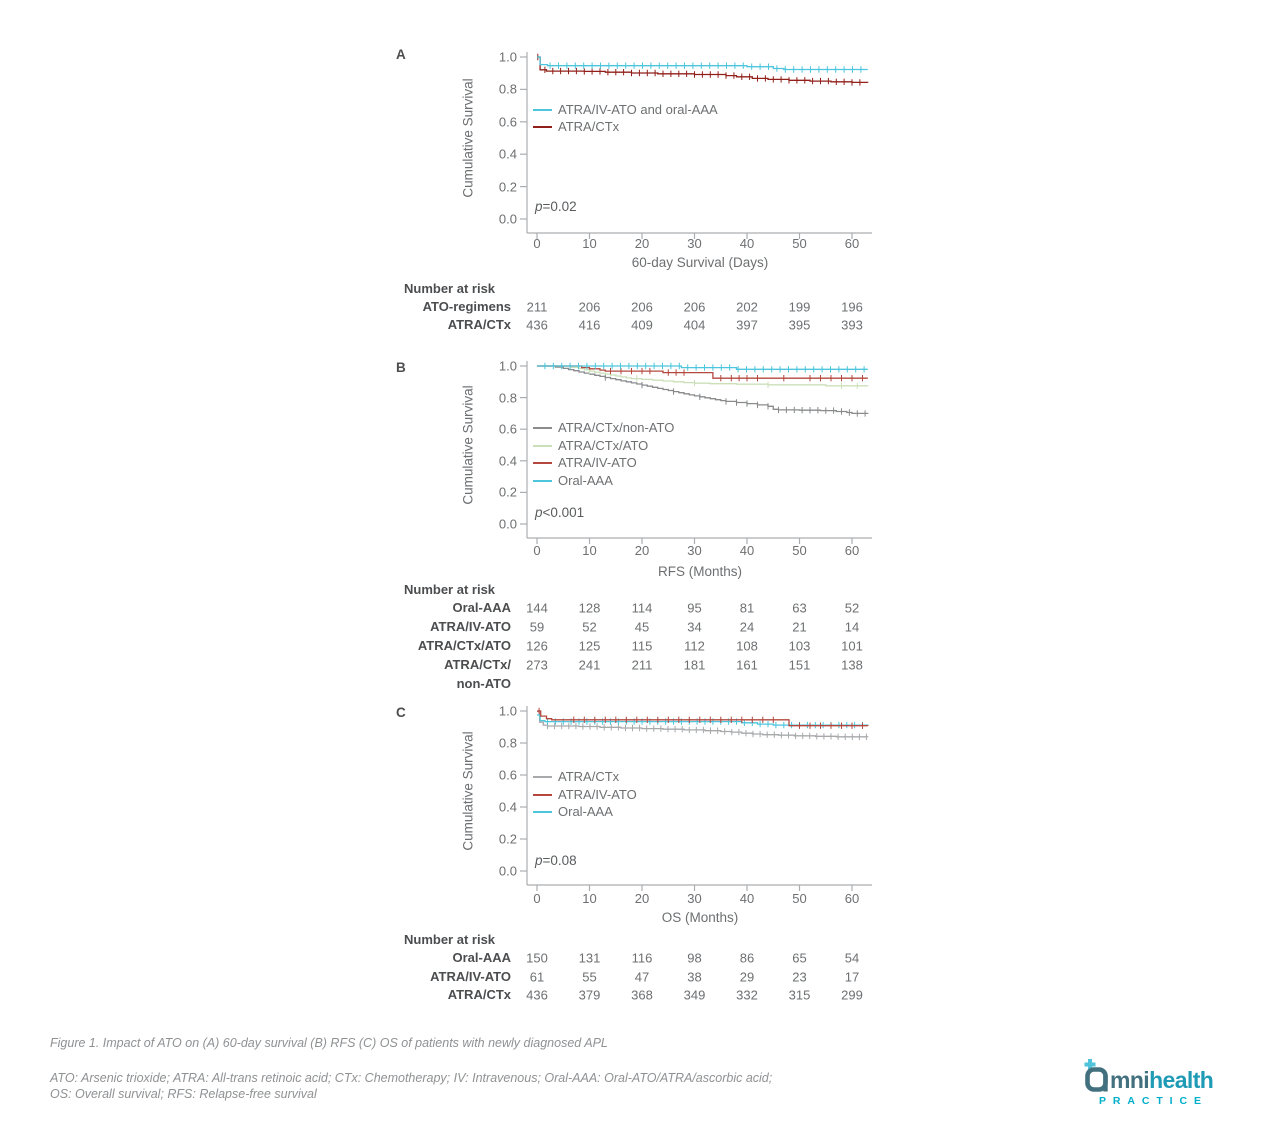 The width and height of the screenshot is (1266, 1141). What do you see at coordinates (747, 665) in the screenshot?
I see `risk-value: 161` at bounding box center [747, 665].